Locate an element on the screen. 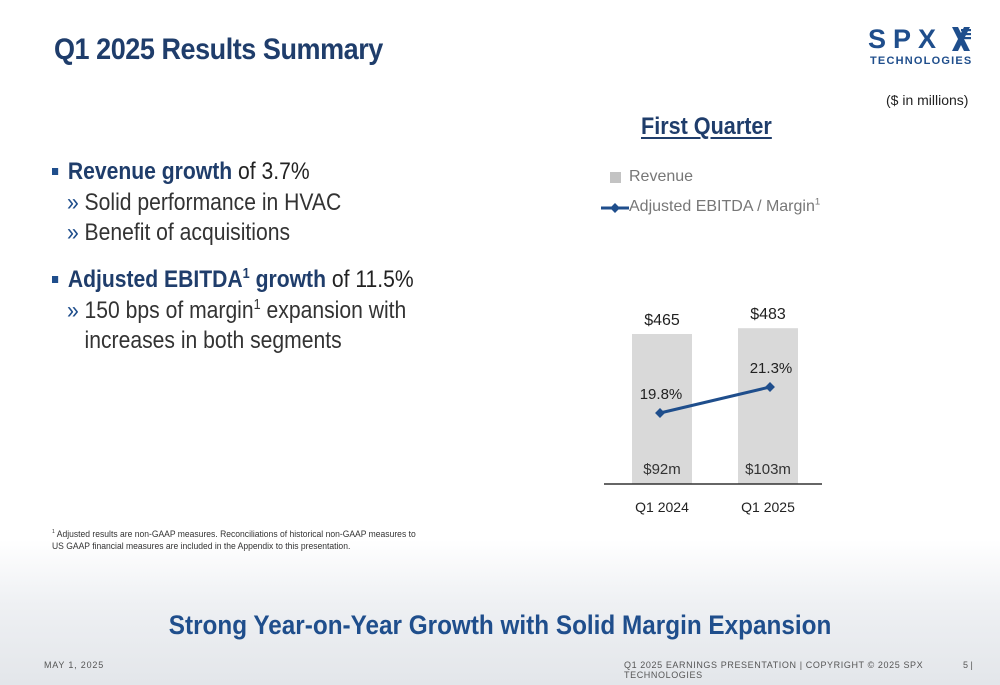 The image size is (1000, 685). units-note: ($ in millions) is located at coordinates (927, 100).